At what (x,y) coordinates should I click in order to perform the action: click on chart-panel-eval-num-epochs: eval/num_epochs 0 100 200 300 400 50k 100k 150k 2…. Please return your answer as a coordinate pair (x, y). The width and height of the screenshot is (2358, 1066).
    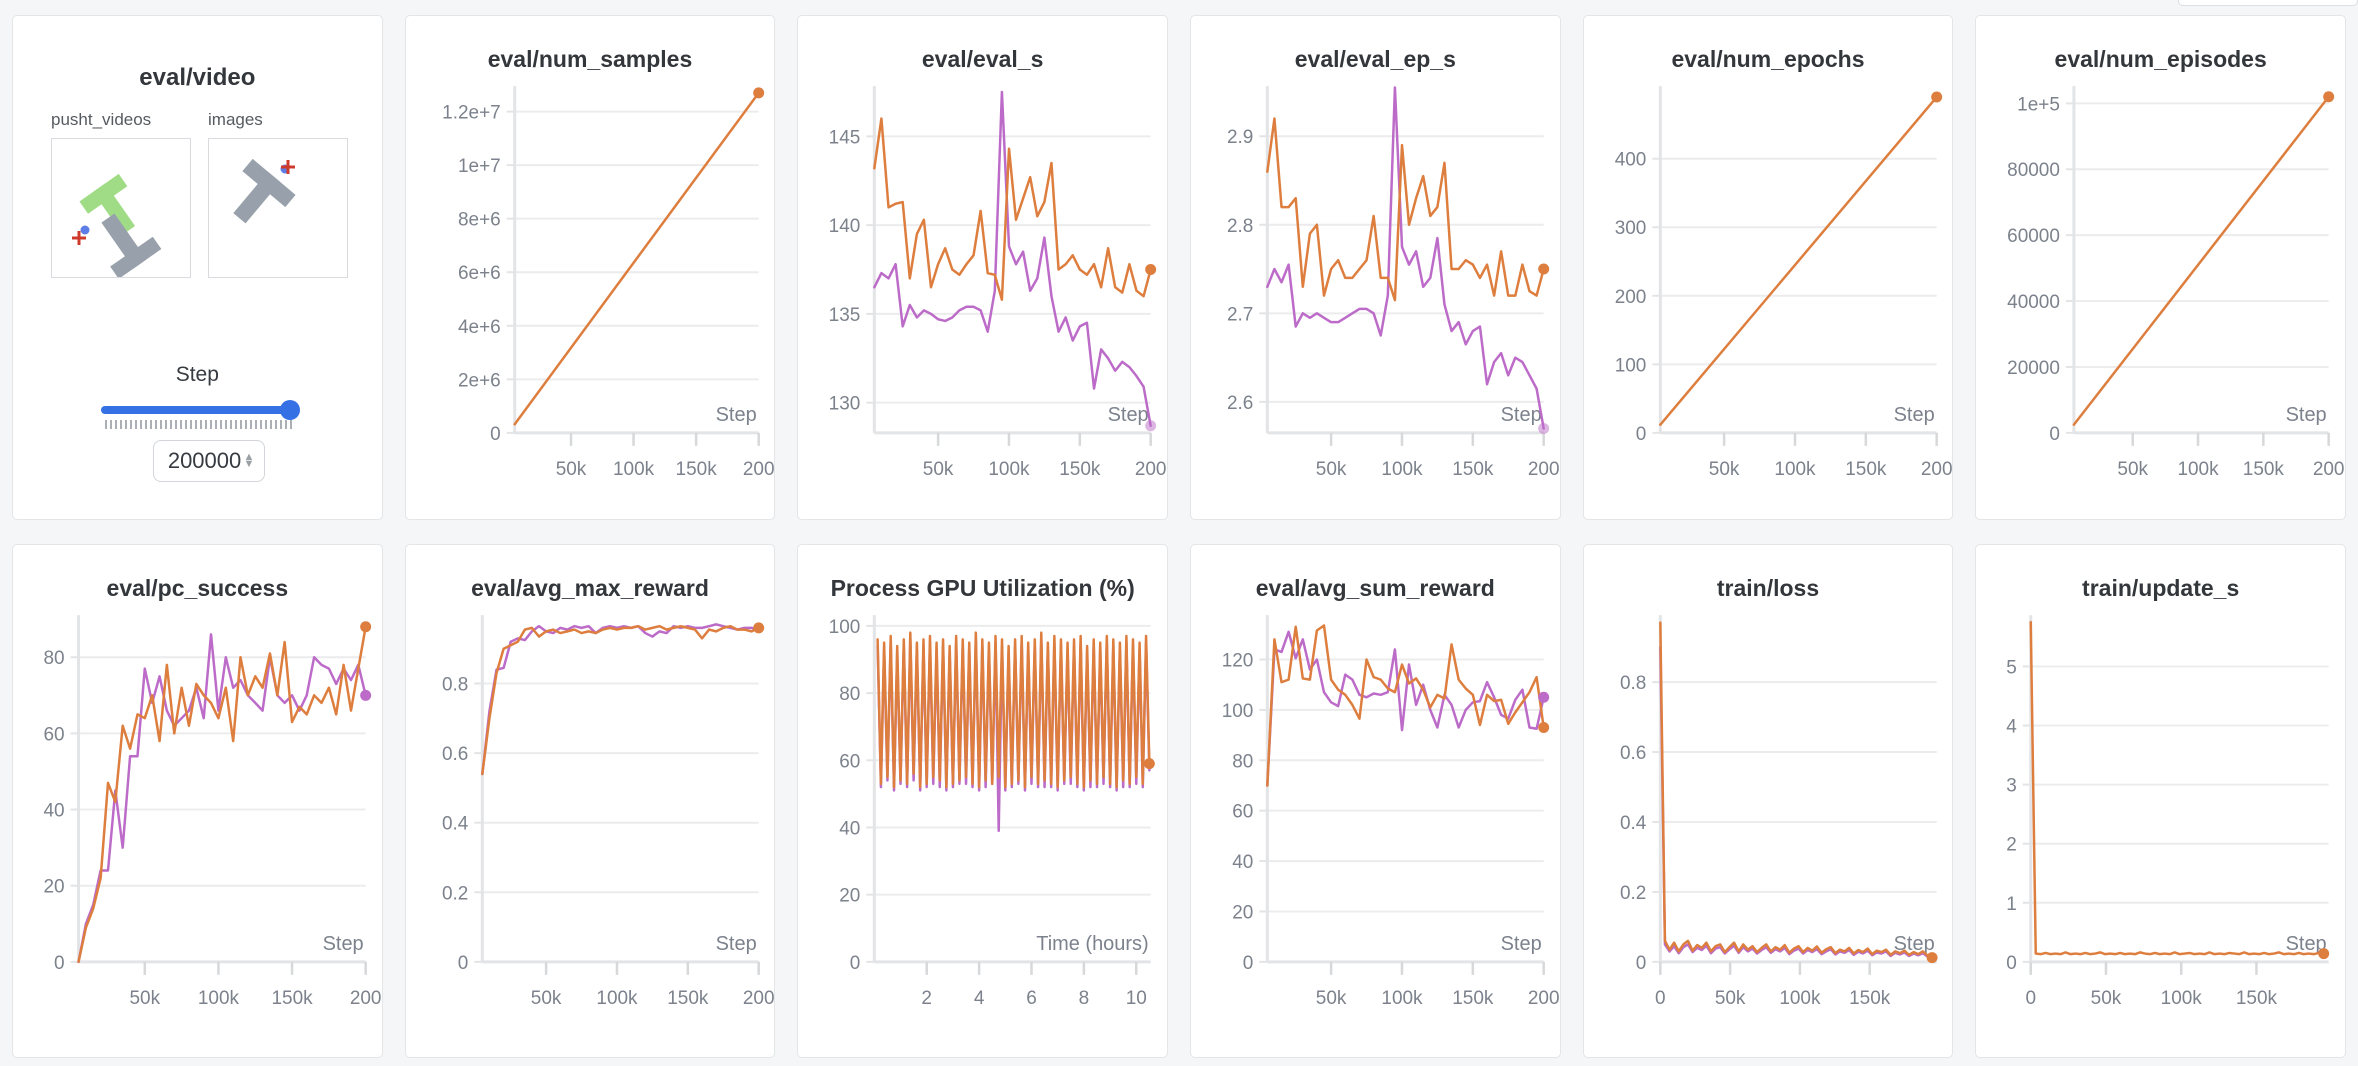
    Looking at the image, I should click on (1768, 267).